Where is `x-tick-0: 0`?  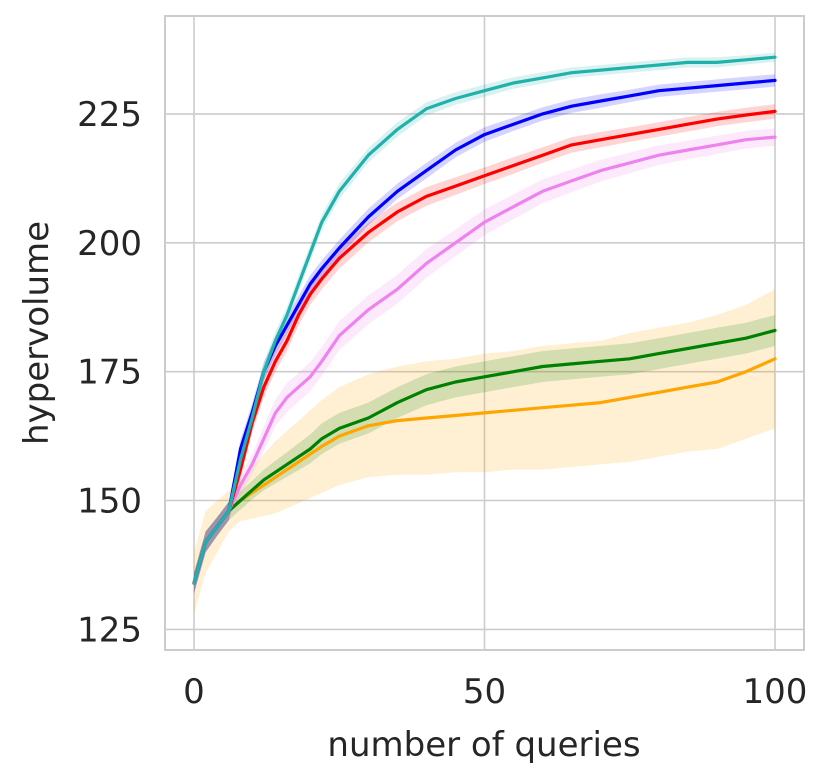
x-tick-0: 0 is located at coordinates (194, 692).